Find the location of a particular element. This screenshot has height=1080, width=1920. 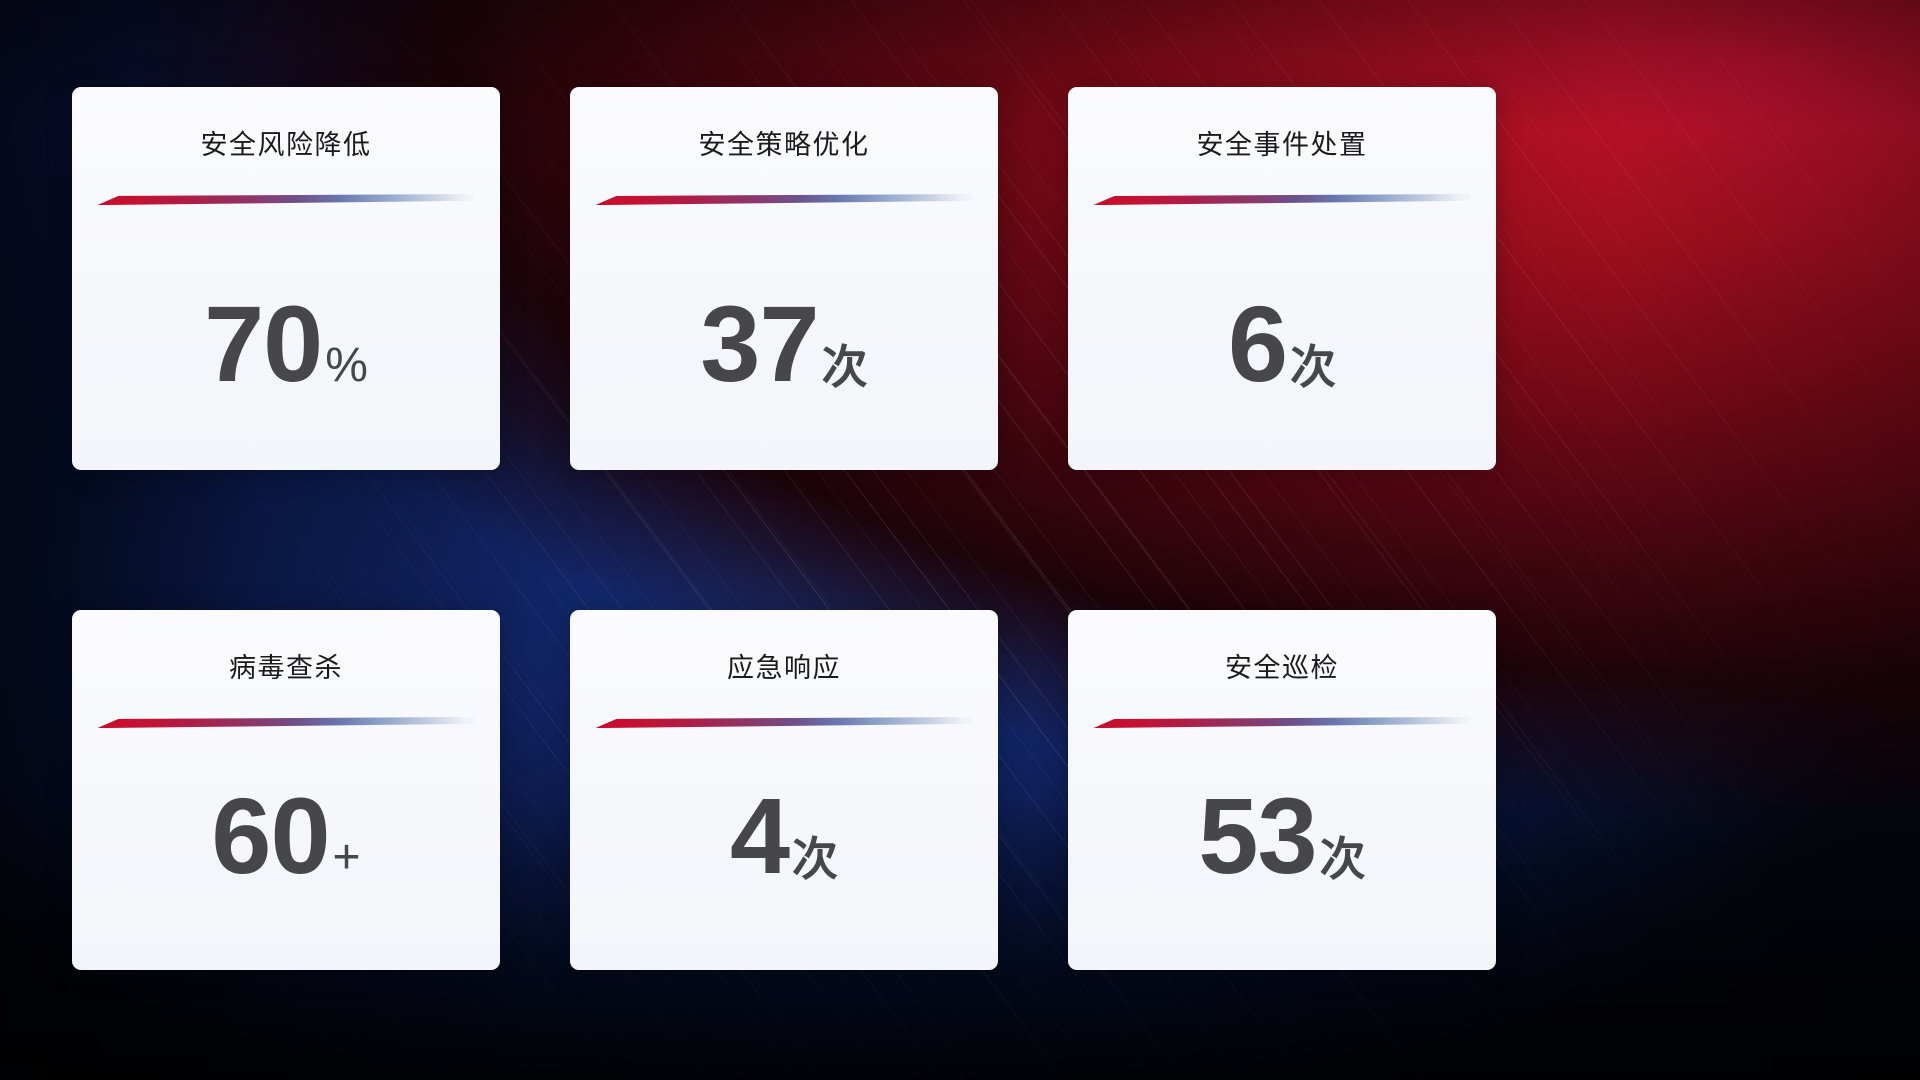

stat-value-unit: + is located at coordinates (346, 857).